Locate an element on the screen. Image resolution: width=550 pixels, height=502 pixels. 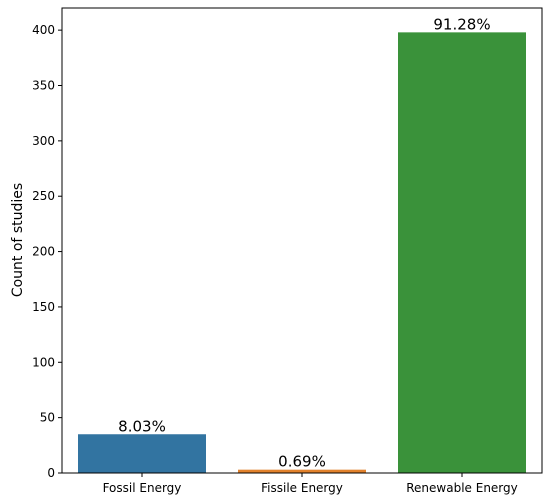
x-tick-label-1: Fissile Energy is located at coordinates (302, 488).